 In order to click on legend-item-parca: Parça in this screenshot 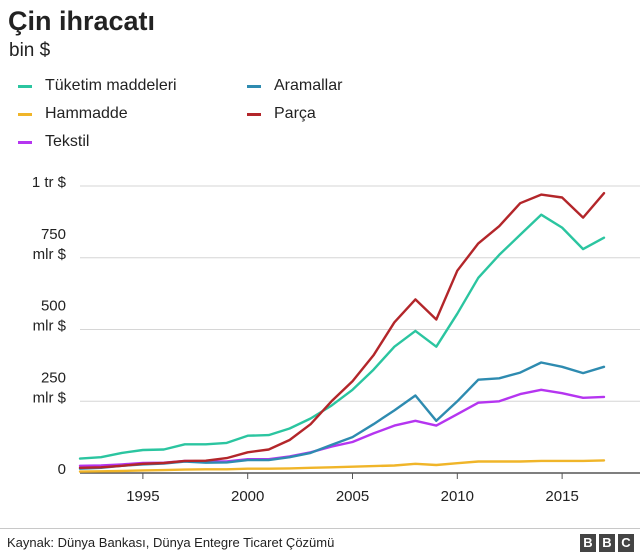, I will do `click(281, 114)`.